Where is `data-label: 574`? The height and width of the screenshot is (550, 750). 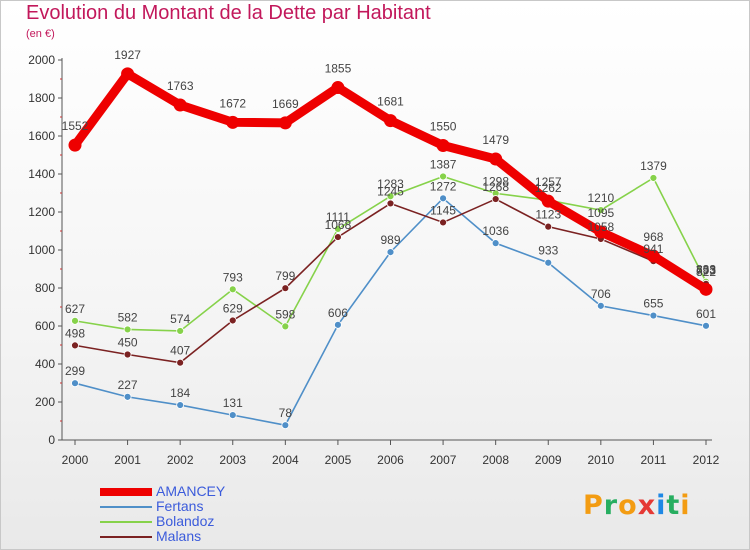
data-label: 574 is located at coordinates (180, 319).